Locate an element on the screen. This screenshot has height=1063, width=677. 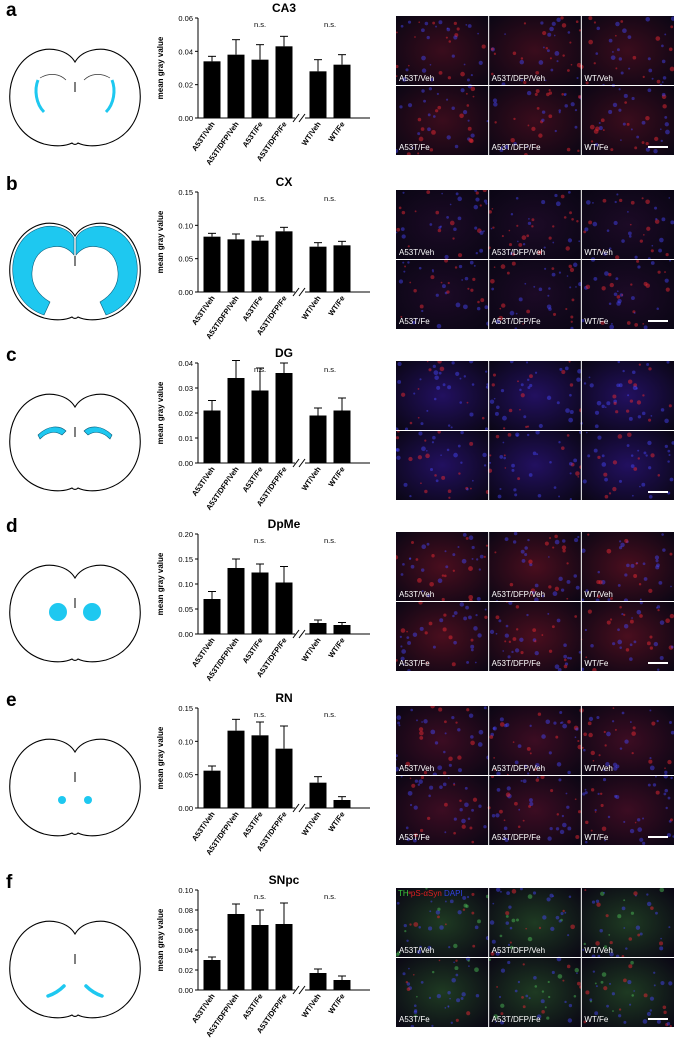
micrograph-tile is located at coordinates (627, 225).